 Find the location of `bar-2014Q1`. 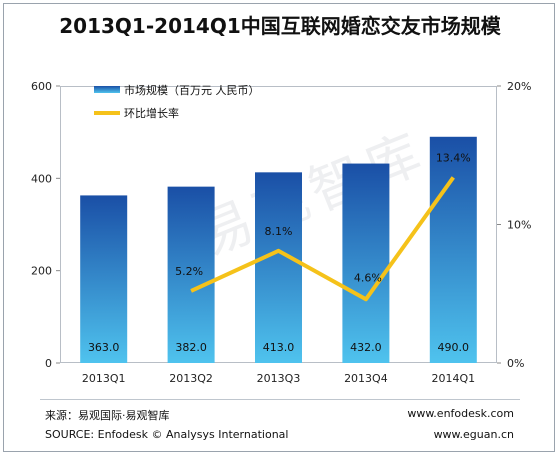

bar-2014Q1 is located at coordinates (453, 249).